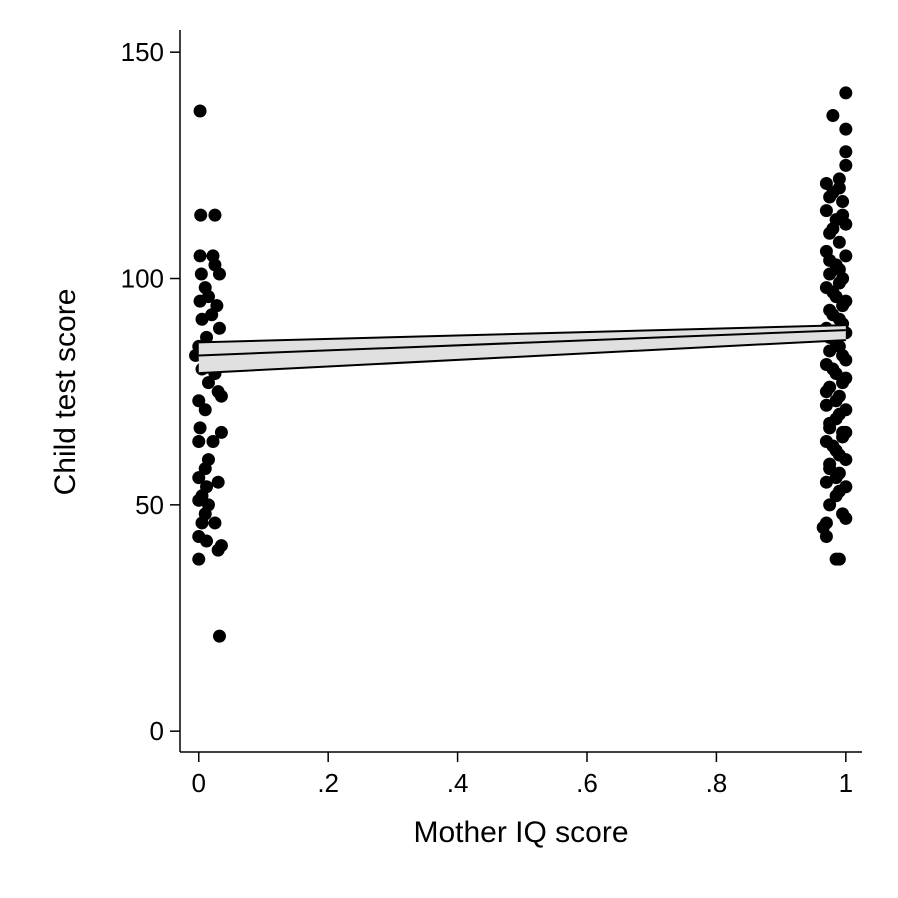  Describe the element at coordinates (142, 279) in the screenshot. I see `y-tick-label: 100` at that location.